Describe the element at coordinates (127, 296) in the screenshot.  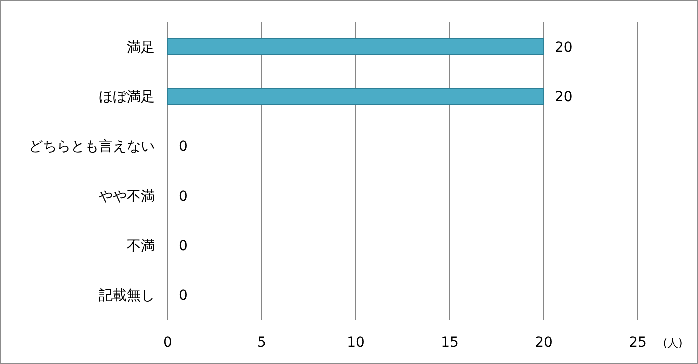
I see `y-tick-label: 記載無し` at that location.